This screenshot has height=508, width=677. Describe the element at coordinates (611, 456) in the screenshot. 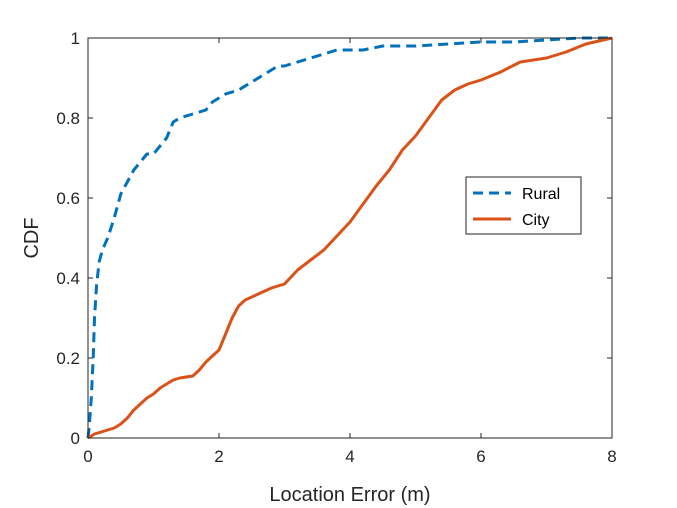

I see `x-tick-label: 8` at that location.